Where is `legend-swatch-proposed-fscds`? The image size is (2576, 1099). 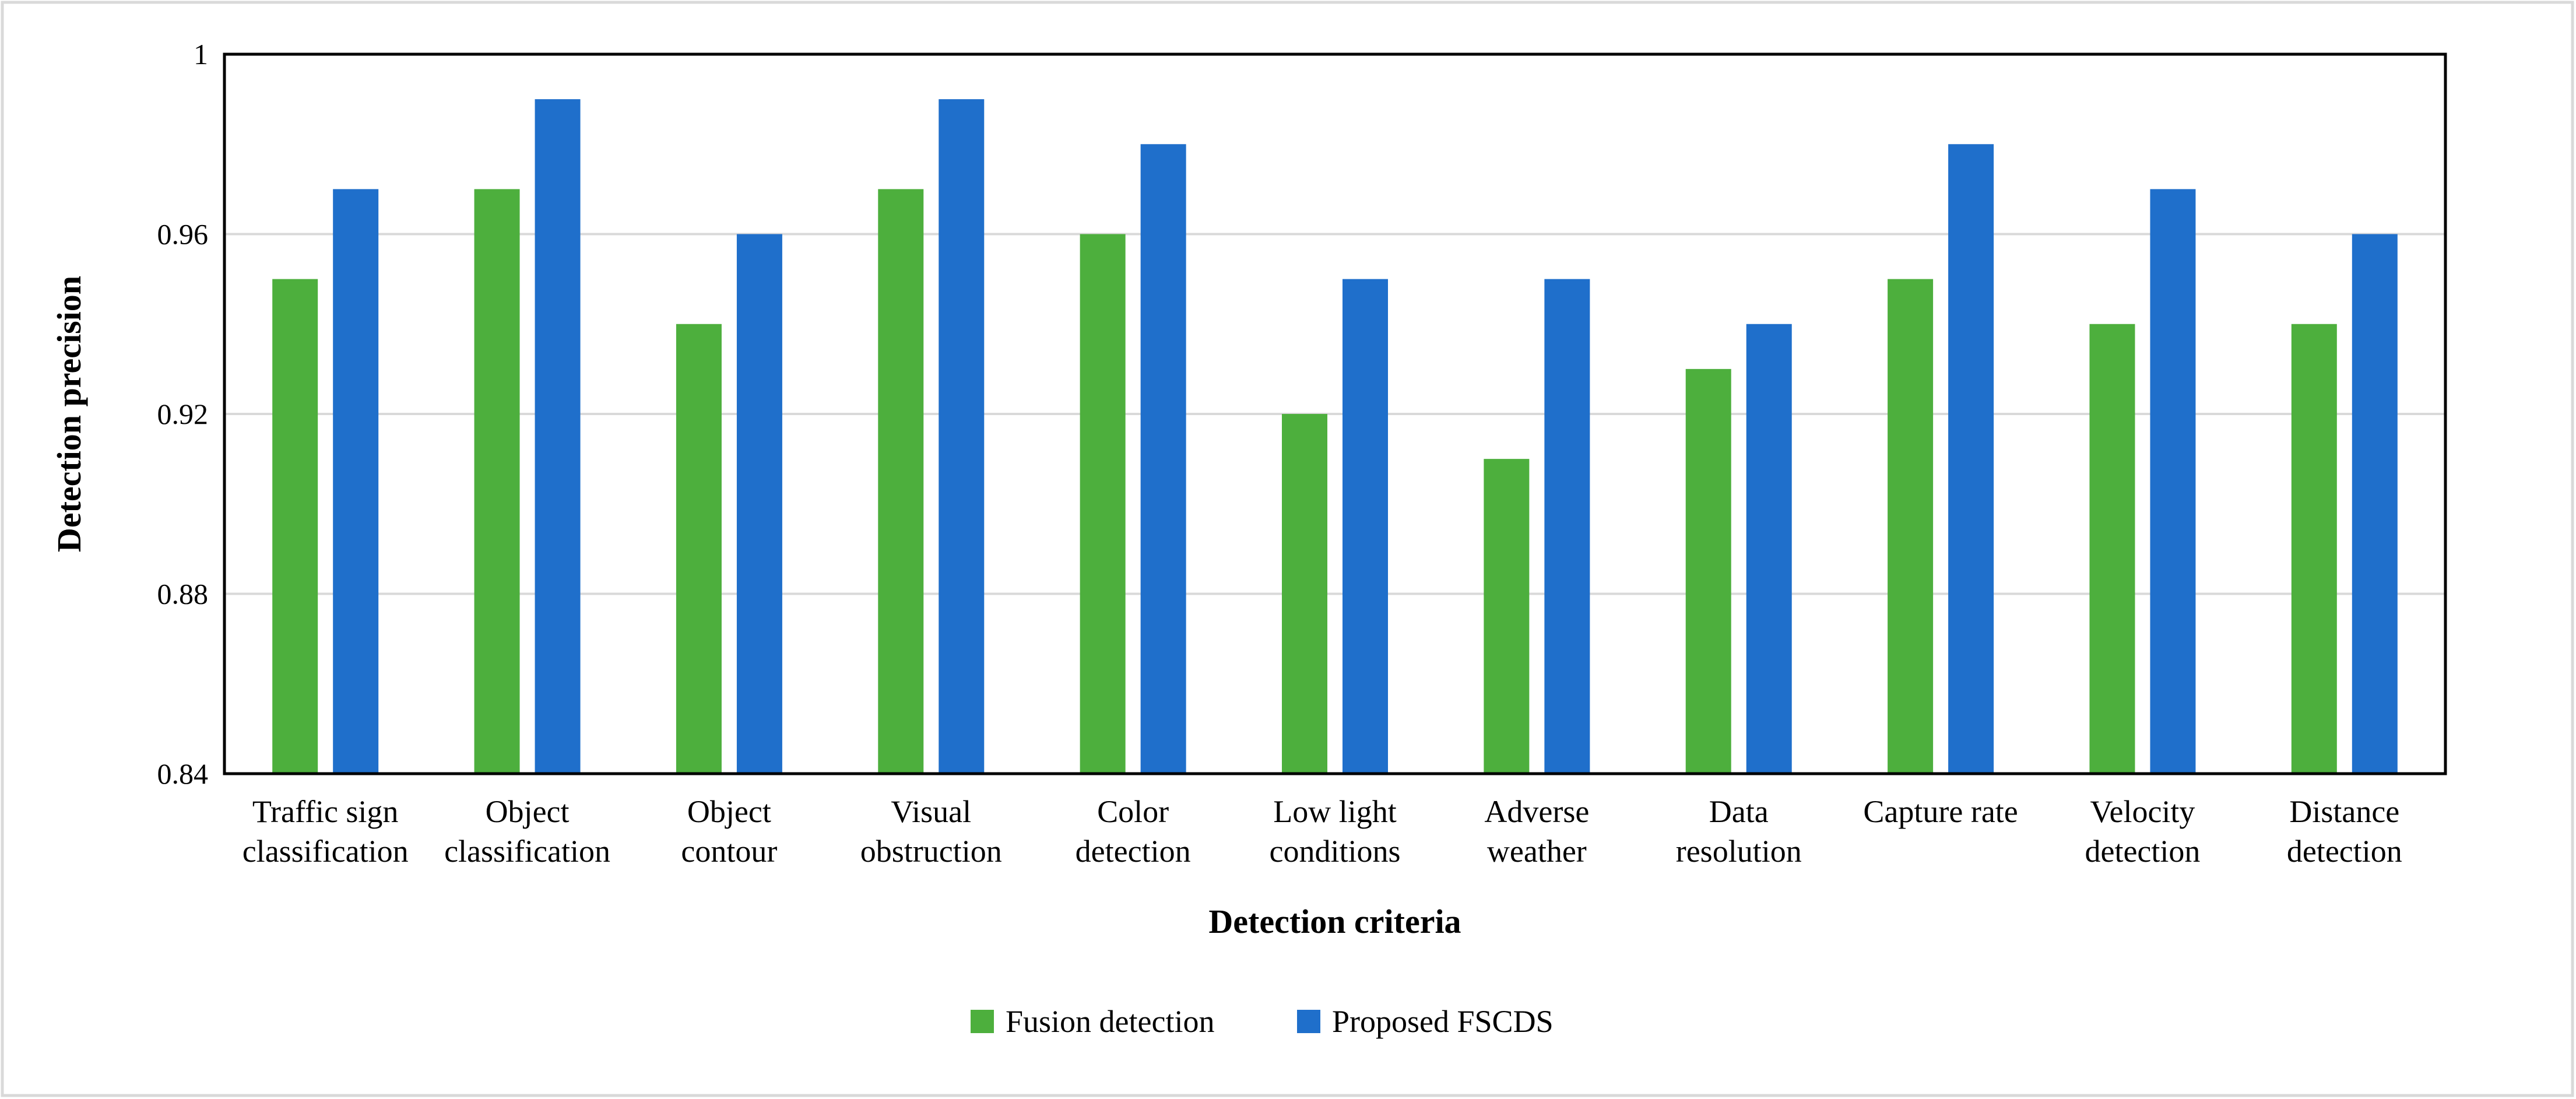
legend-swatch-proposed-fscds is located at coordinates (1308, 1021).